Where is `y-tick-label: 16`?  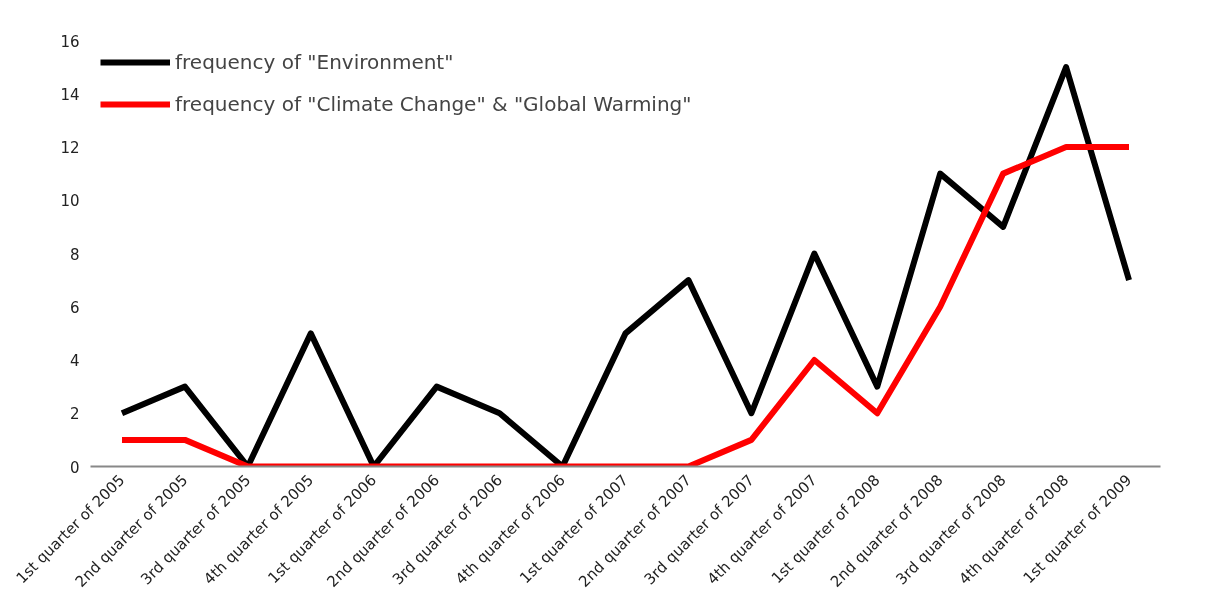 y-tick-label: 16 is located at coordinates (70, 41).